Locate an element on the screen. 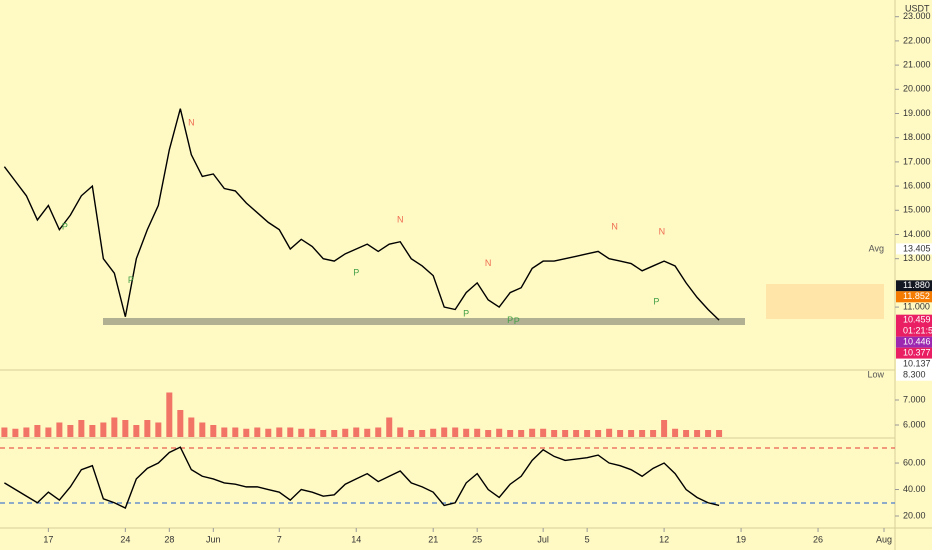 This screenshot has height=550, width=932. y-tick-label: 60.00 is located at coordinates (914, 462).